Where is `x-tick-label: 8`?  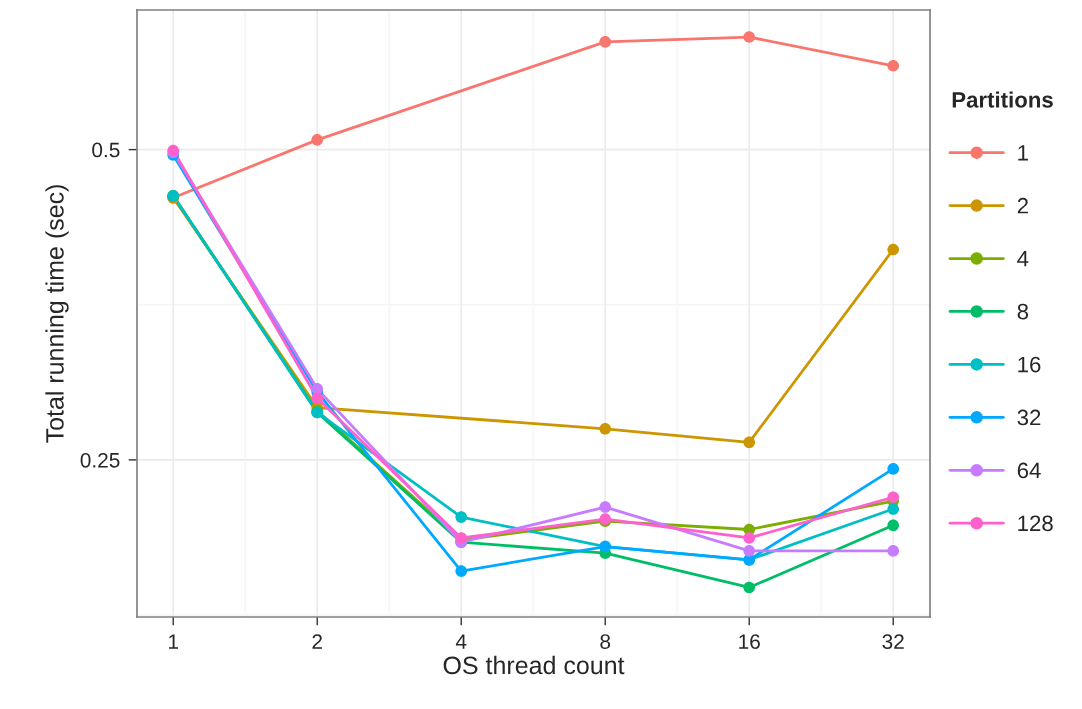
x-tick-label: 8 is located at coordinates (605, 641).